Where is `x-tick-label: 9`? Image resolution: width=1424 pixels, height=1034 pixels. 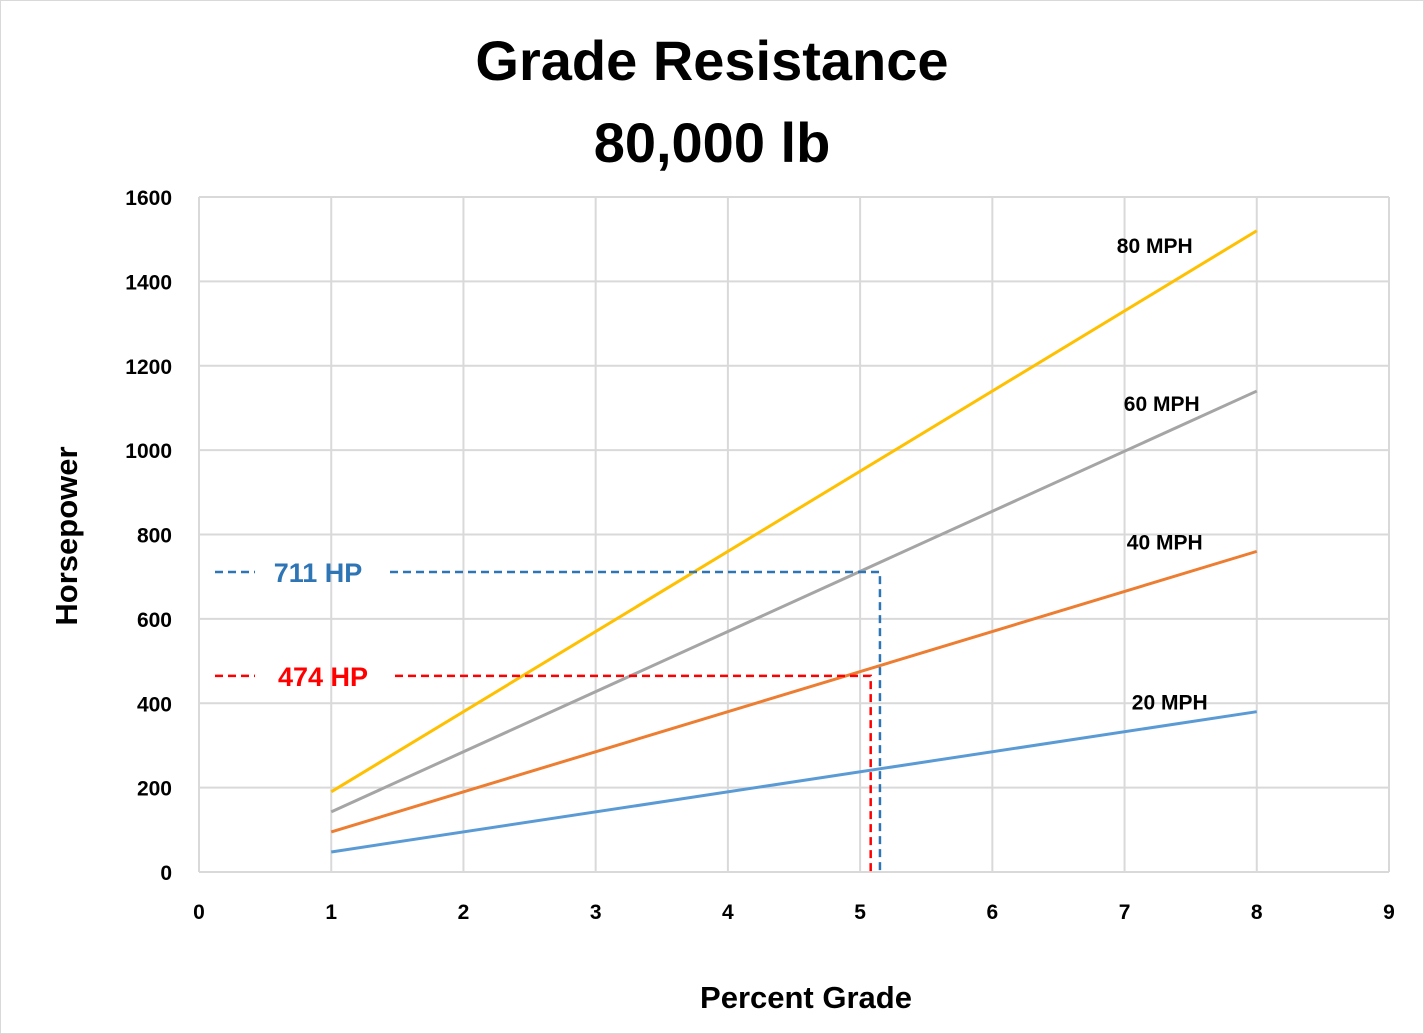 x-tick-label: 9 is located at coordinates (1389, 912).